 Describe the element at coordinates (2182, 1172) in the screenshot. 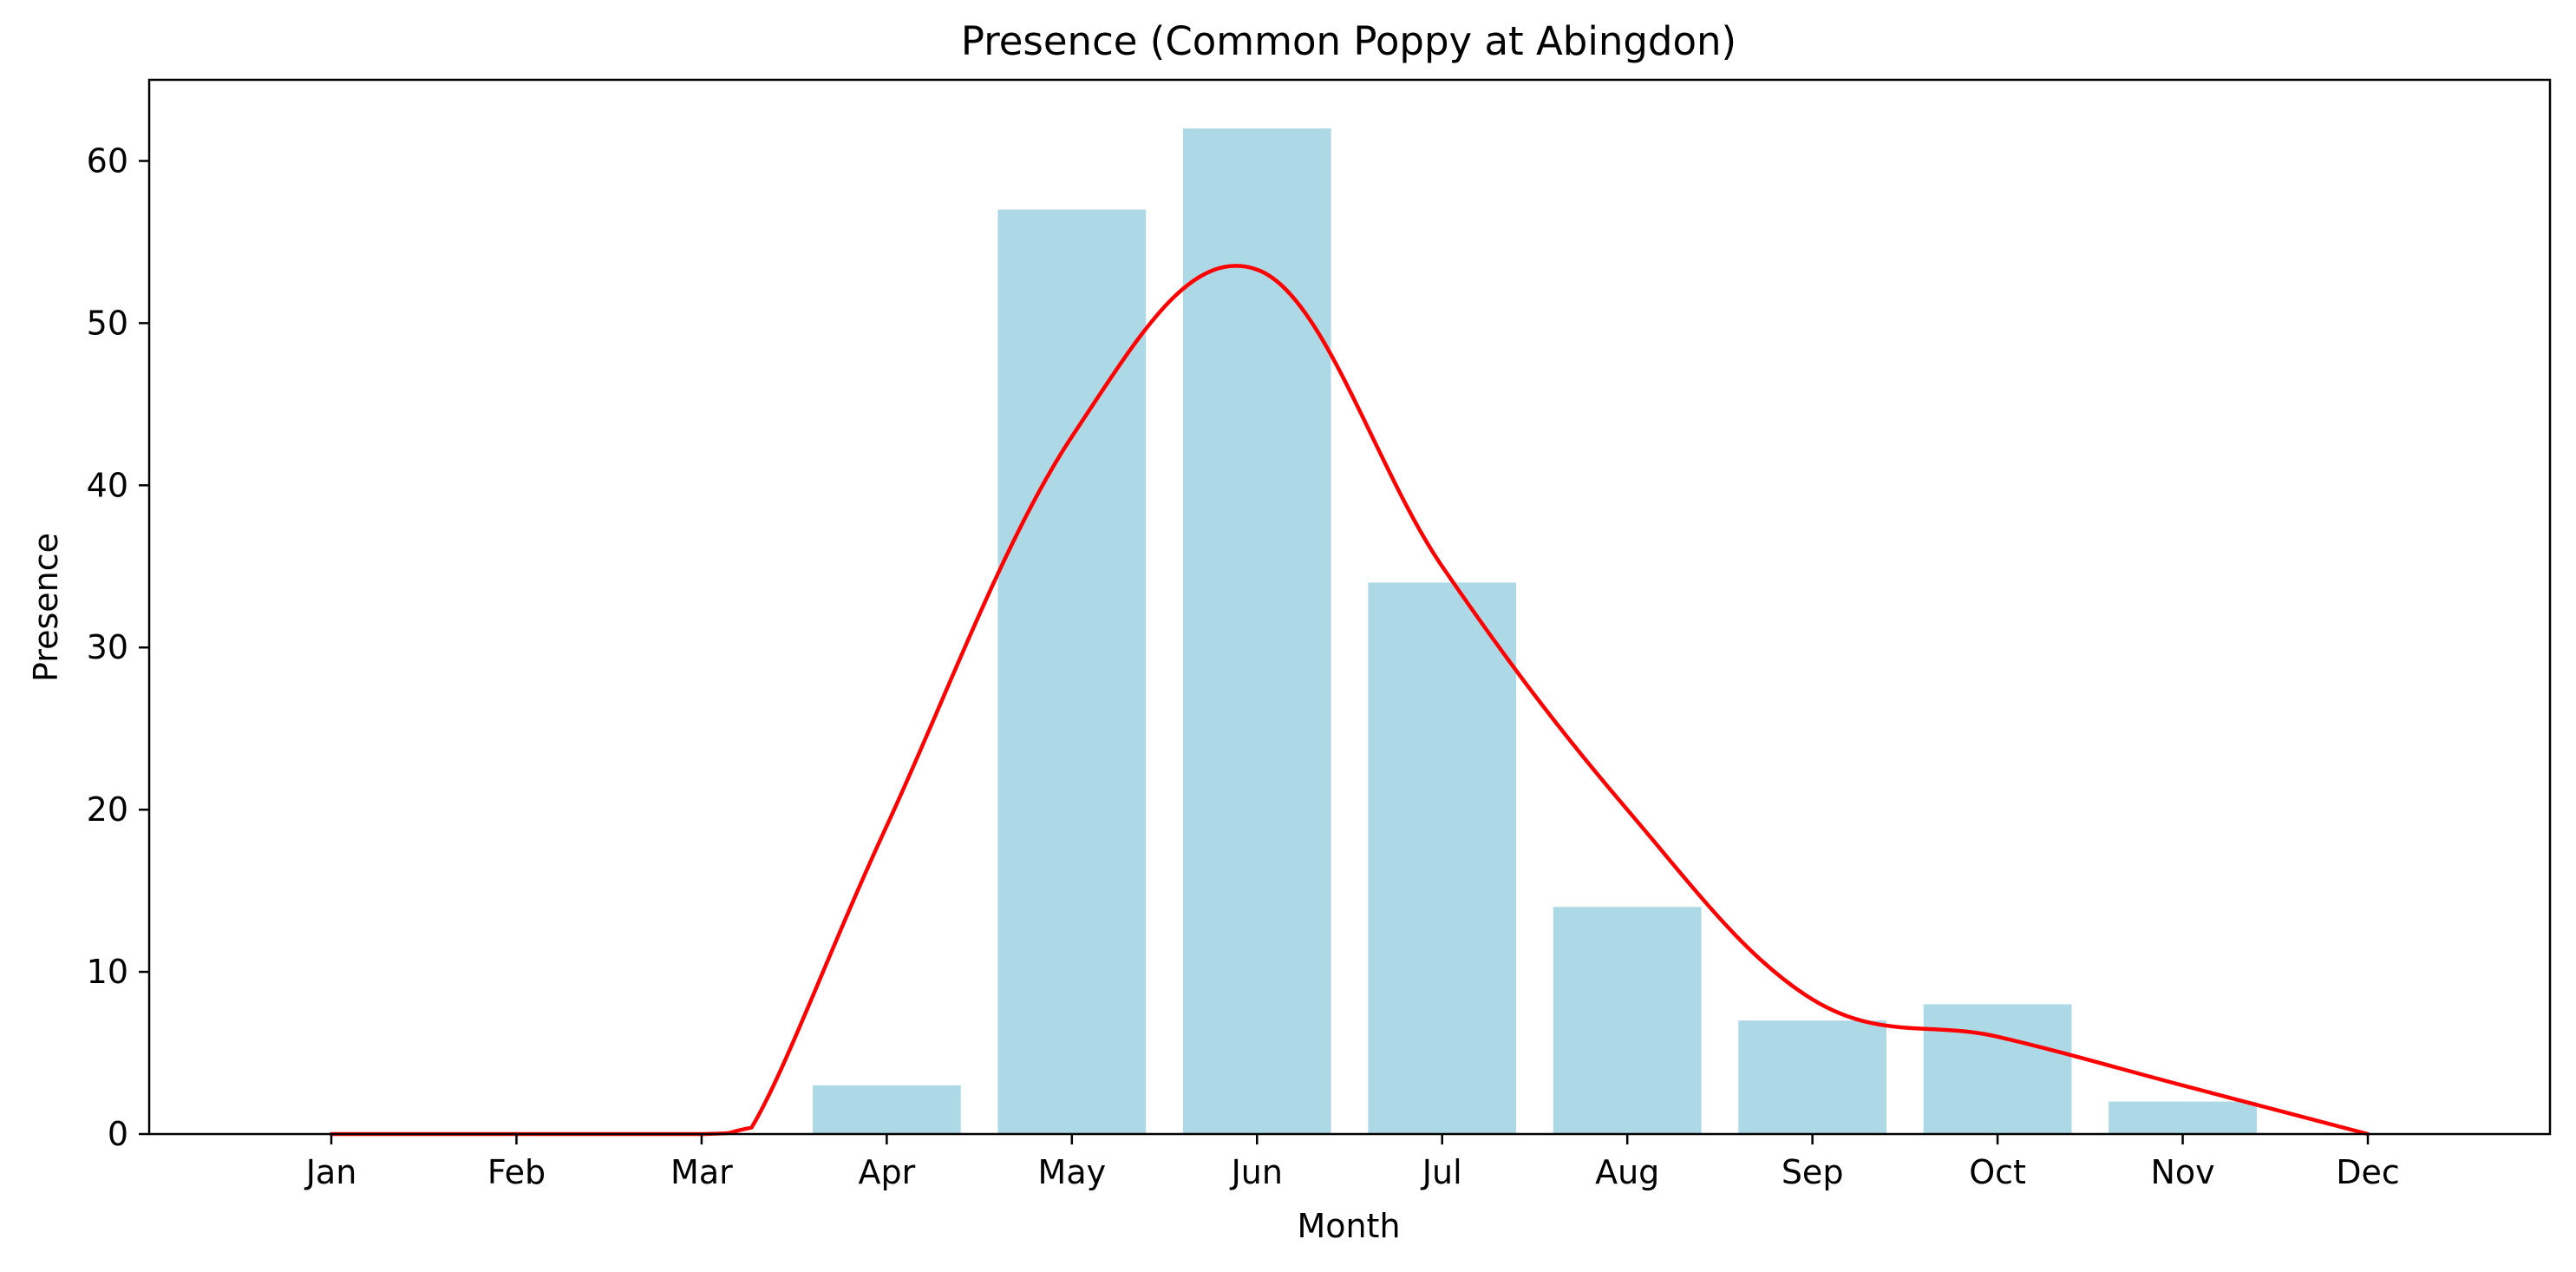

I see `x-tick-label: Nov` at that location.